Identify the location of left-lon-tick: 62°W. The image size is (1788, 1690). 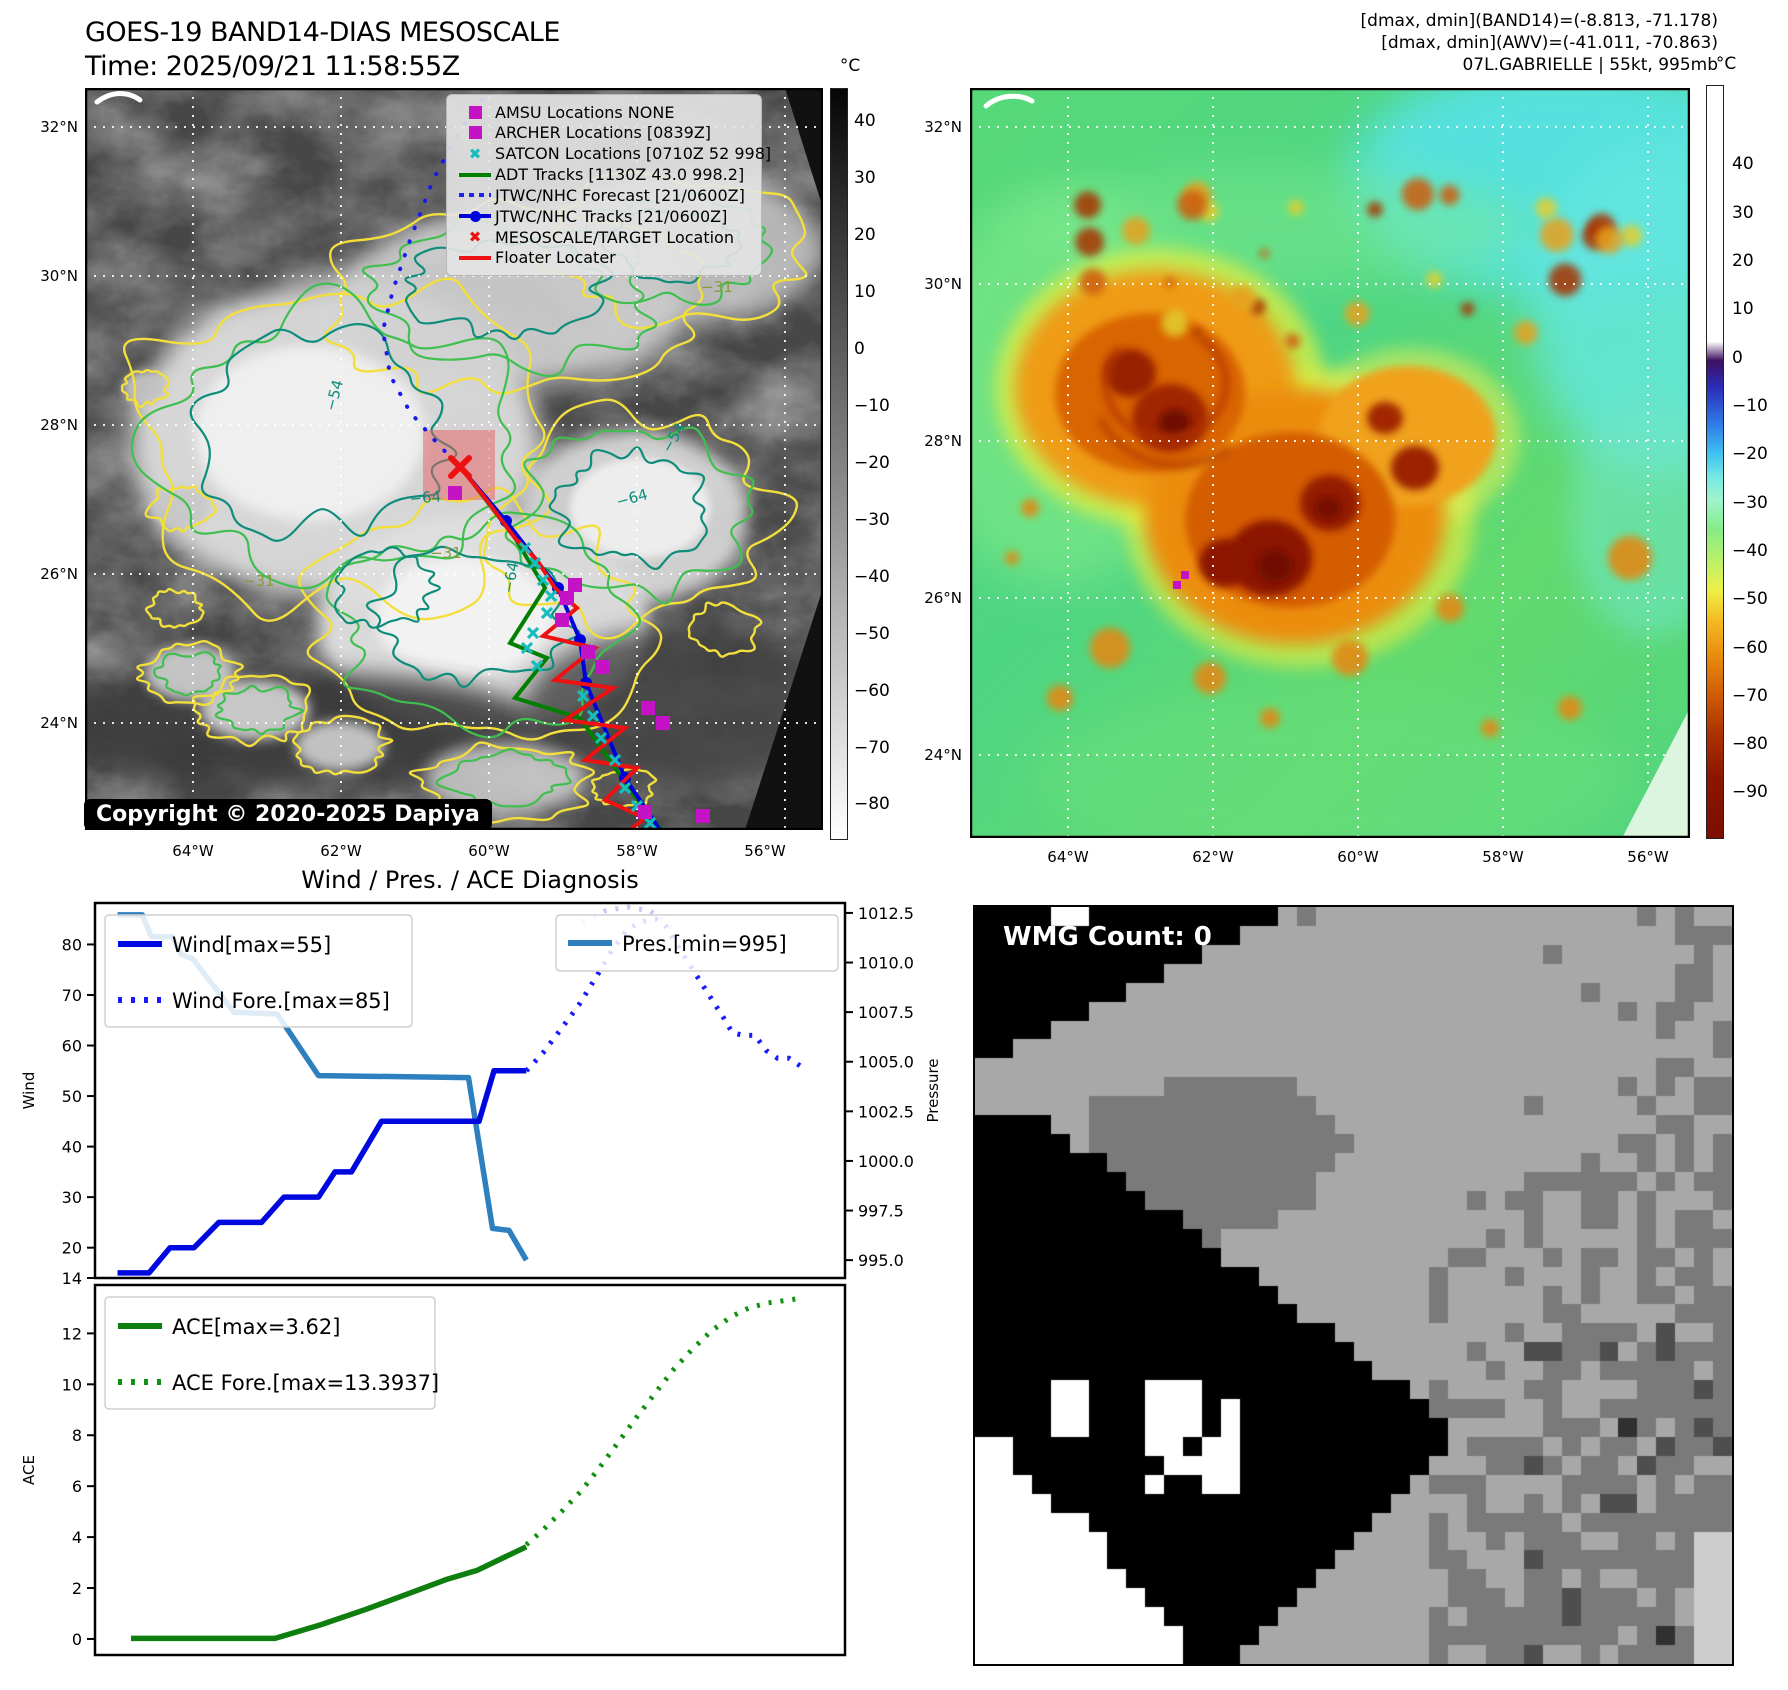
(341, 851).